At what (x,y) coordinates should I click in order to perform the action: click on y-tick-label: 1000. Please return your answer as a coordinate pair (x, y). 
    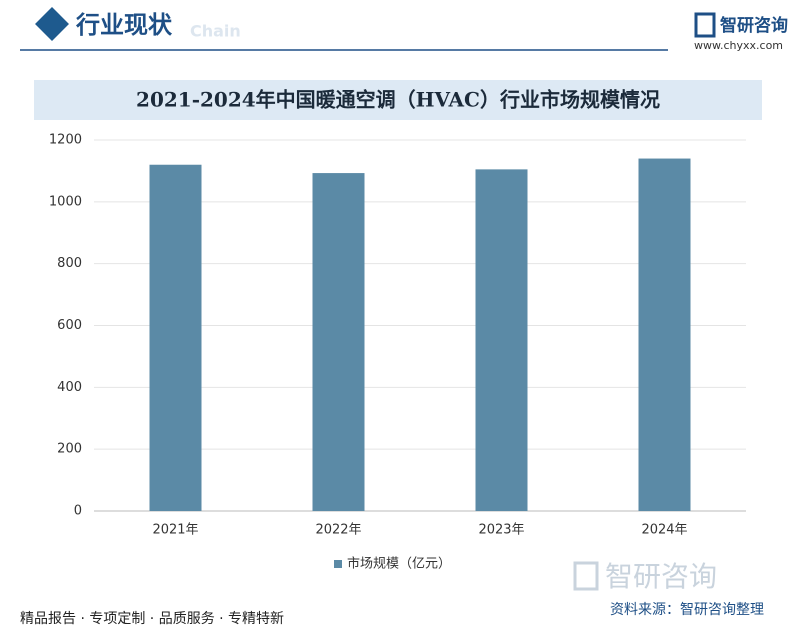
    Looking at the image, I should click on (65, 201).